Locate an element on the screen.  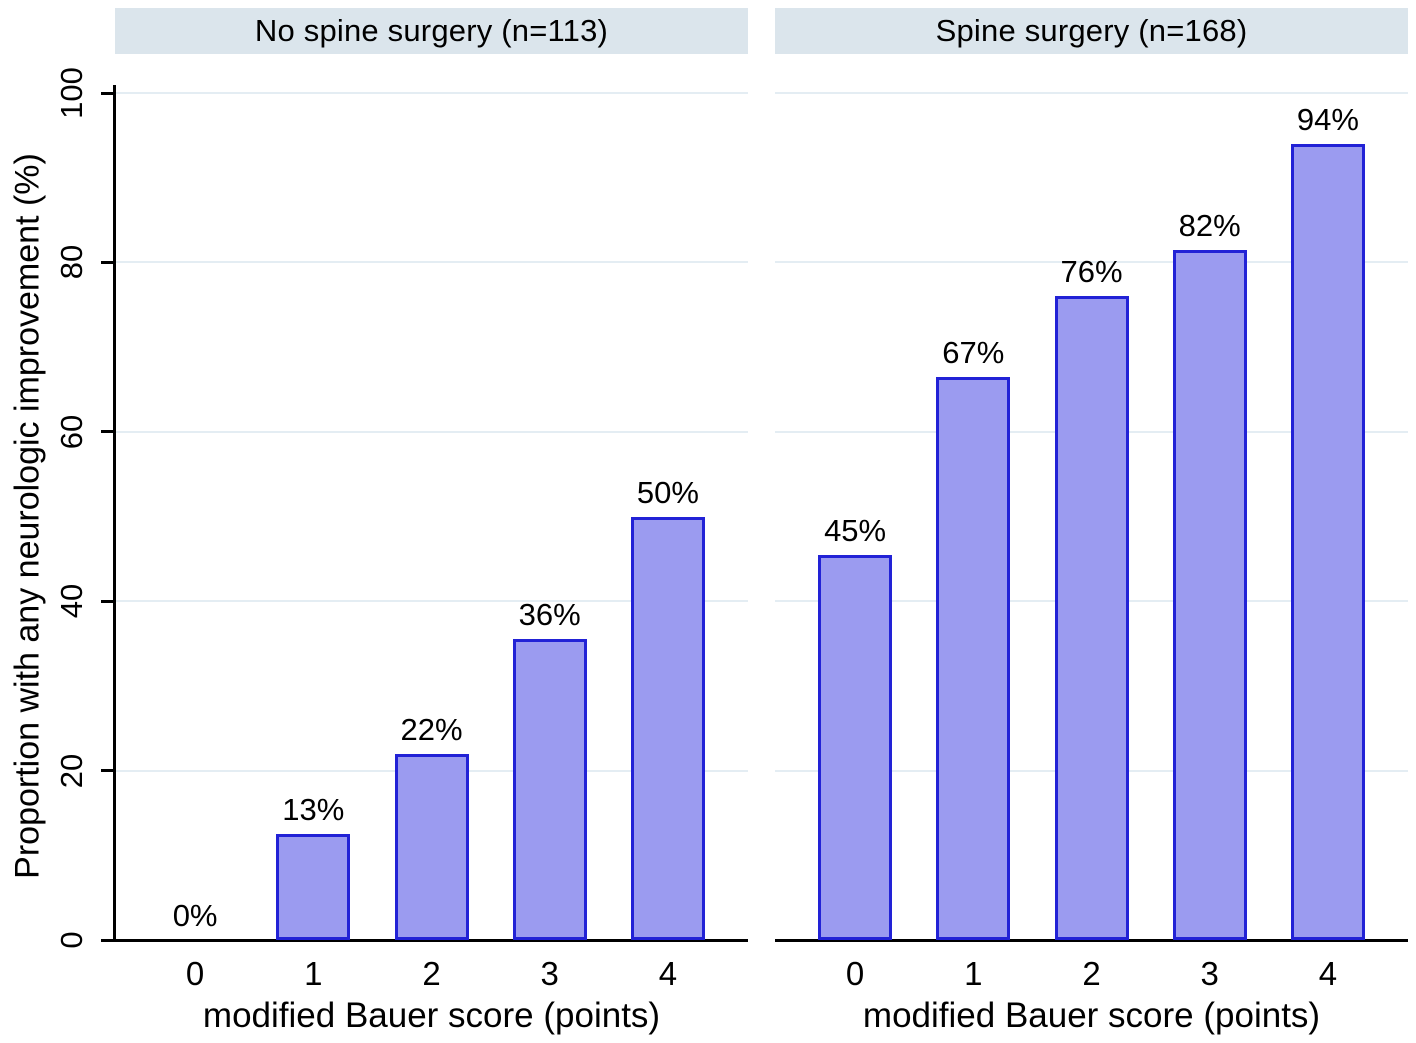
y-axis-line is located at coordinates (114, 513).